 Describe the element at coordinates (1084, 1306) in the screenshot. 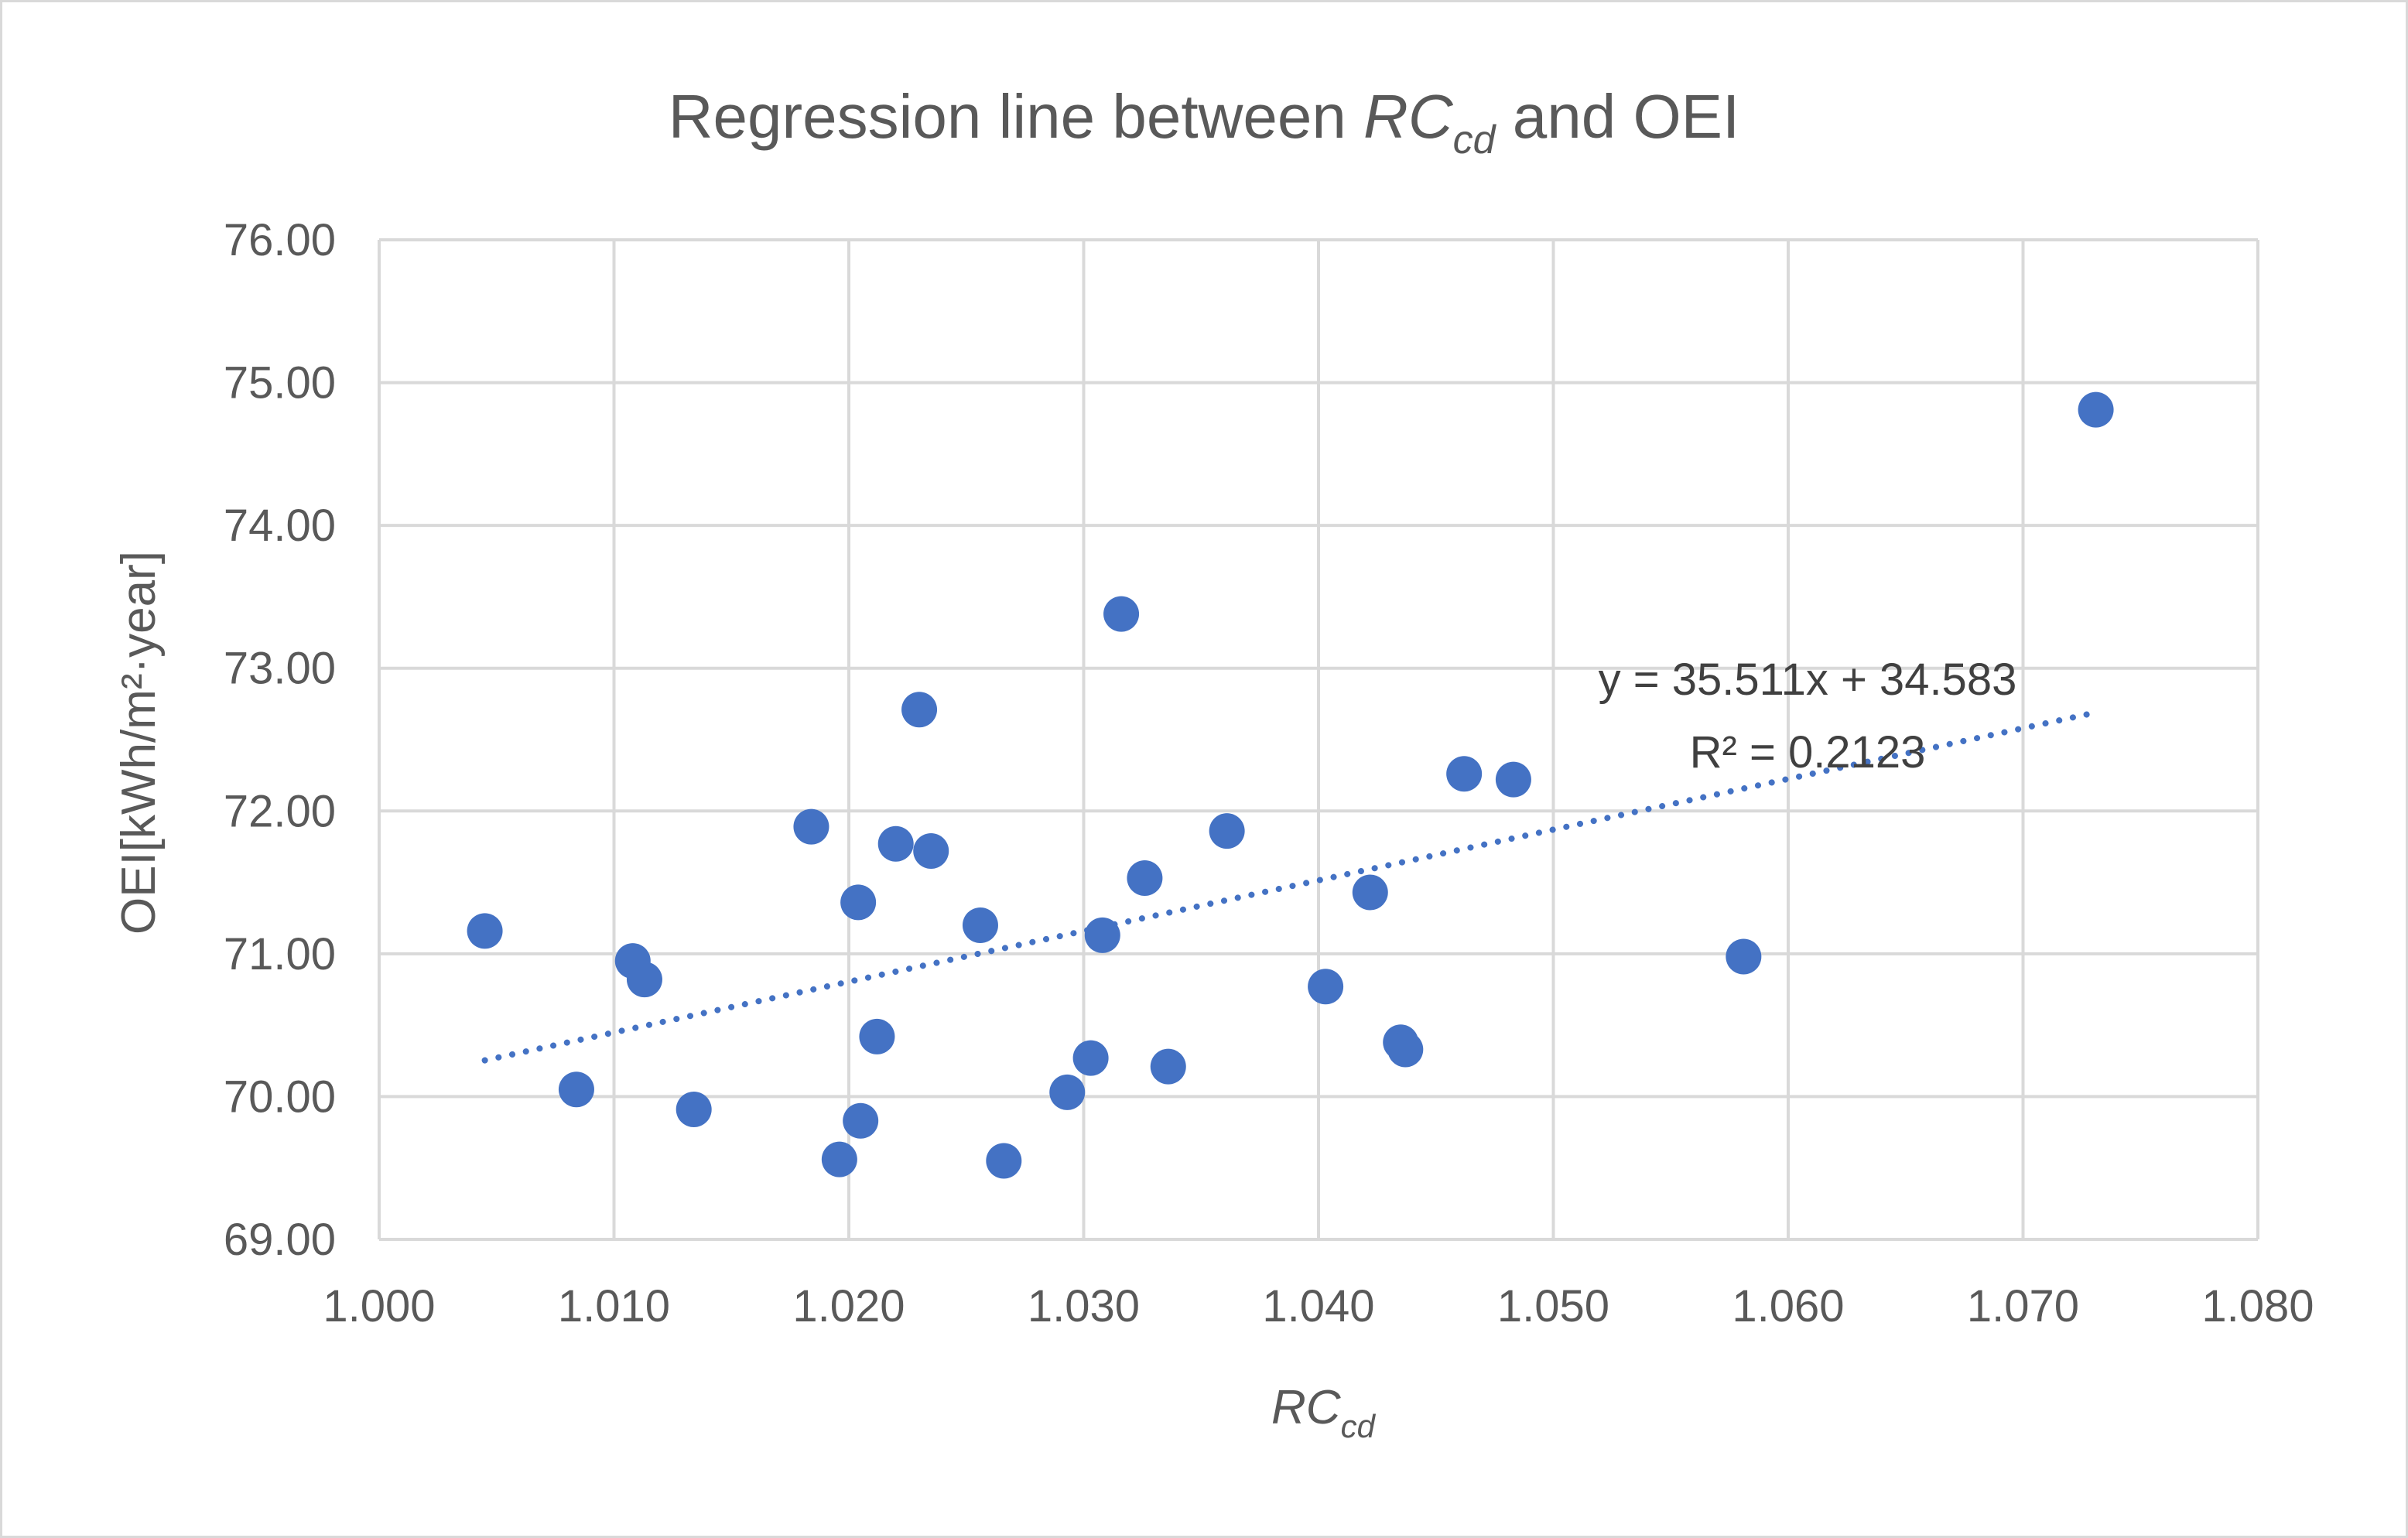

I see `x-tick-label: 1.030` at that location.